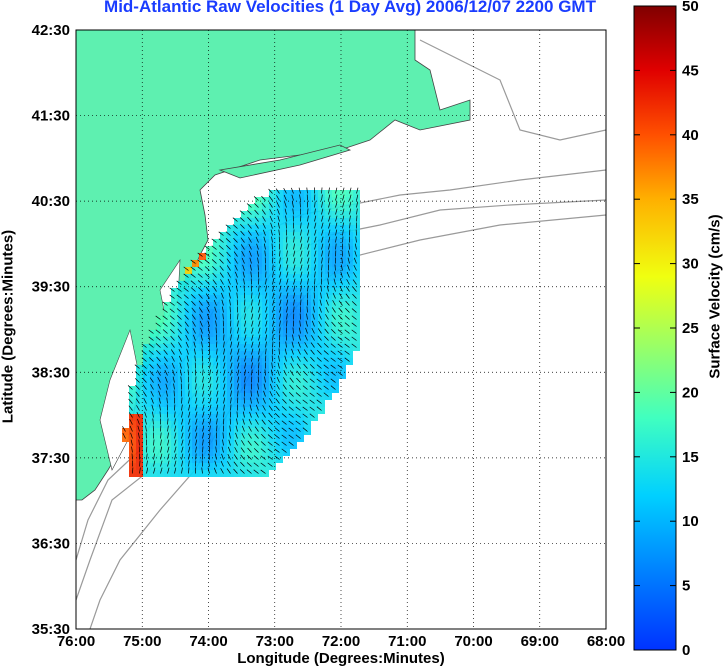  I want to click on colorbar-tick-label: 50, so click(690, 7).